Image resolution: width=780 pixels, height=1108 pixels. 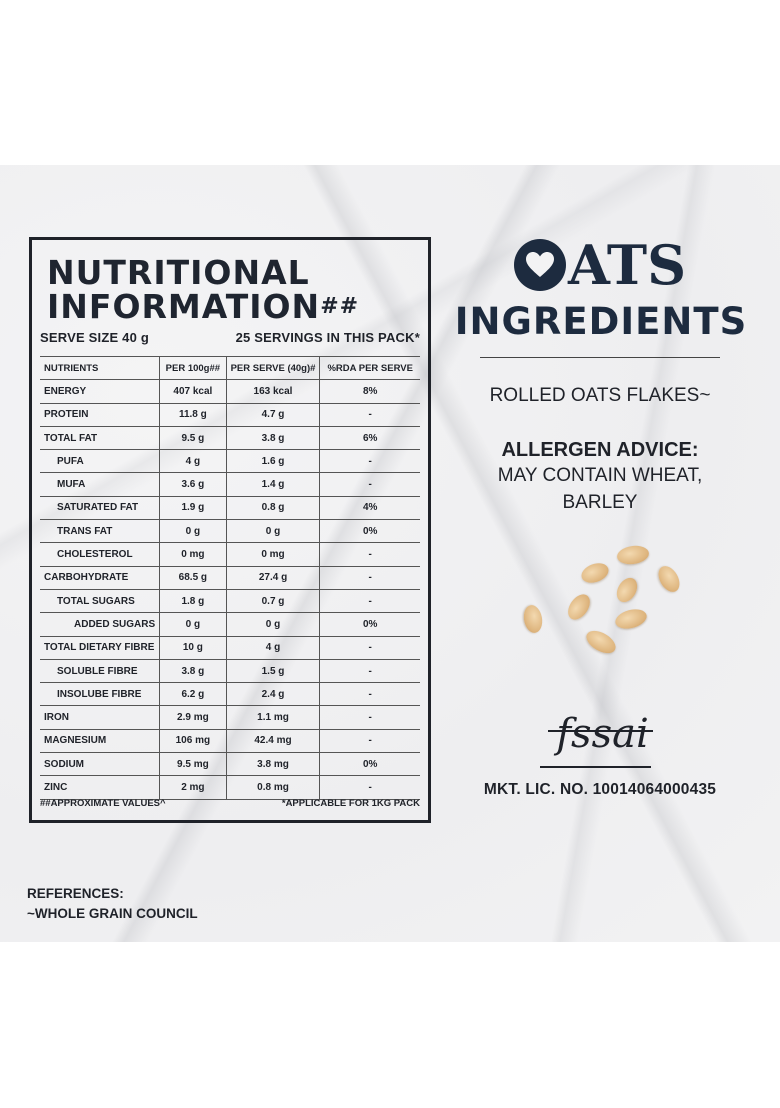 I want to click on nutrient-name: CARBOHYDRATE, so click(x=100, y=577).